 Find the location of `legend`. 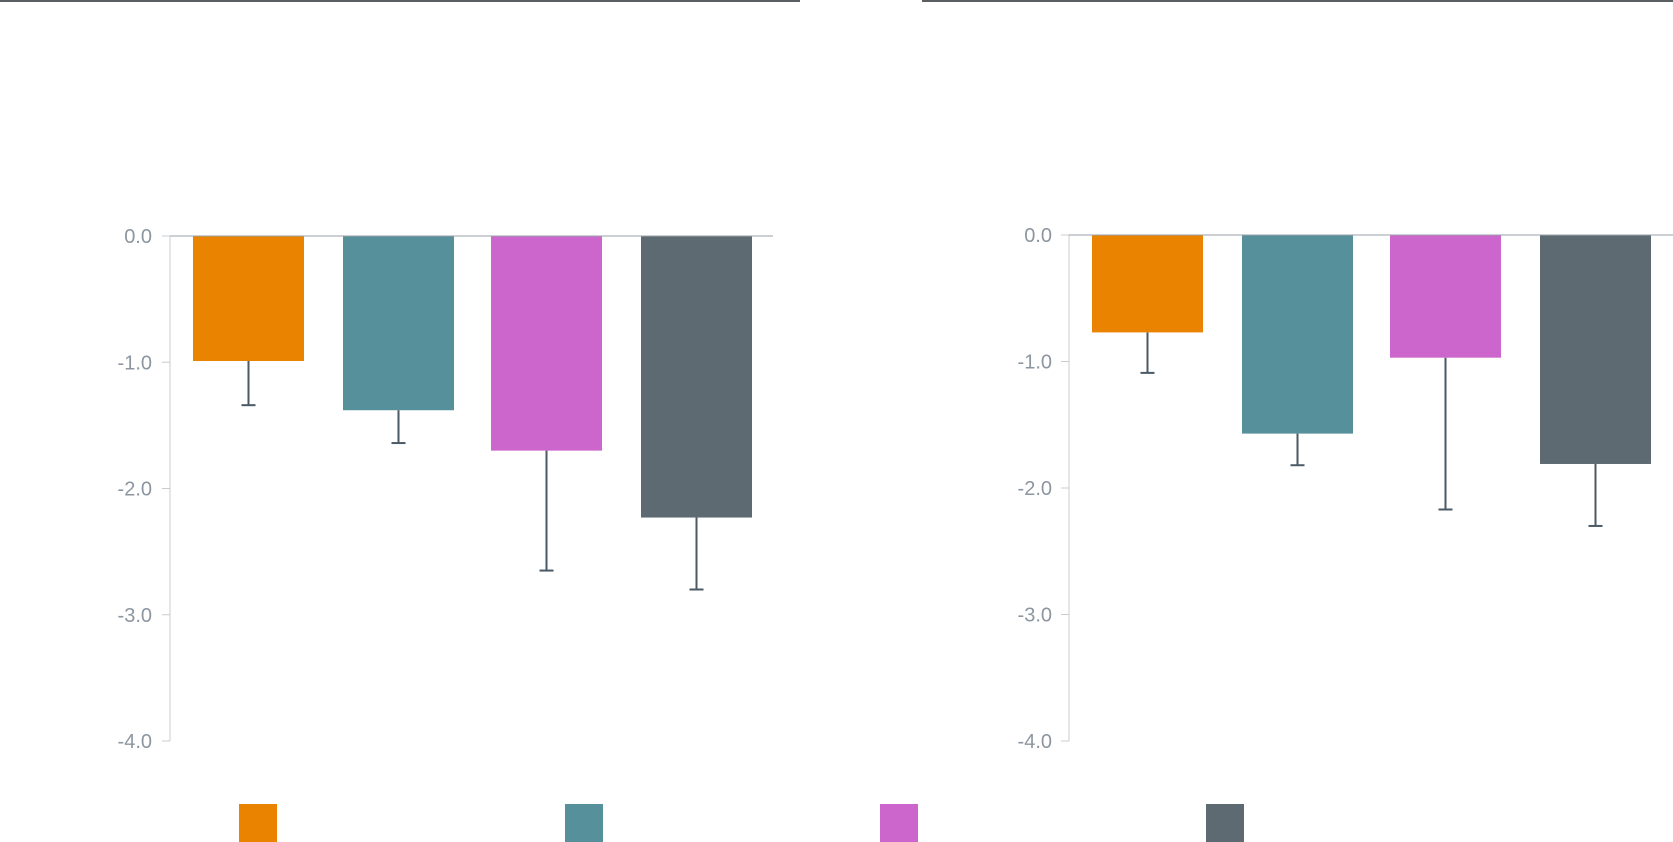

legend is located at coordinates (741, 823).